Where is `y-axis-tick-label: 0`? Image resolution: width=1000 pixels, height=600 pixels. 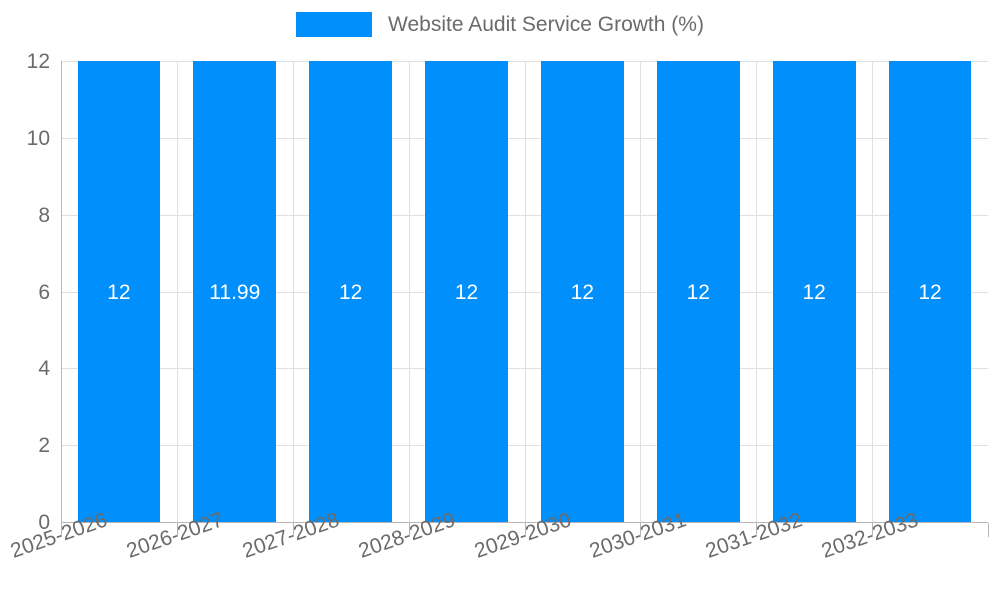 y-axis-tick-label: 0 is located at coordinates (44, 522).